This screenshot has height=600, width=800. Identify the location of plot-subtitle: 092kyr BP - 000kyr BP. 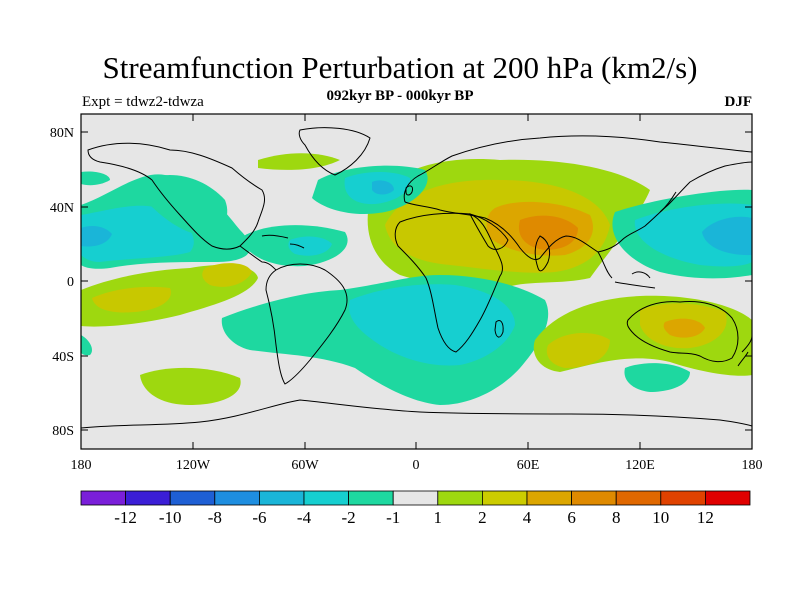
(400, 96).